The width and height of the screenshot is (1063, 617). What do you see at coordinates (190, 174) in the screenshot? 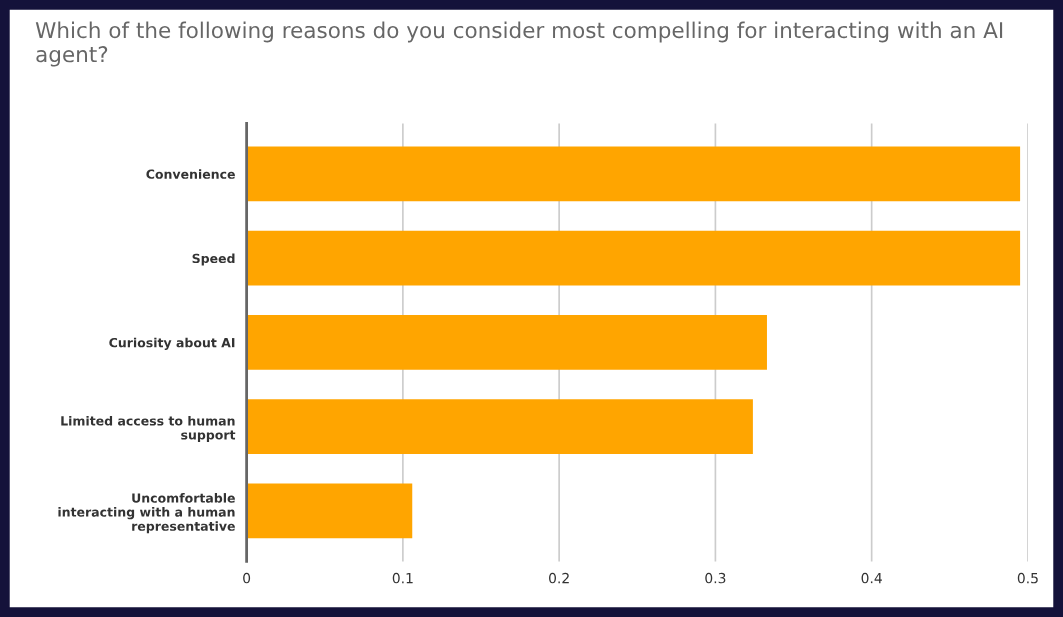
I see `y-tick-label: Convenience` at bounding box center [190, 174].